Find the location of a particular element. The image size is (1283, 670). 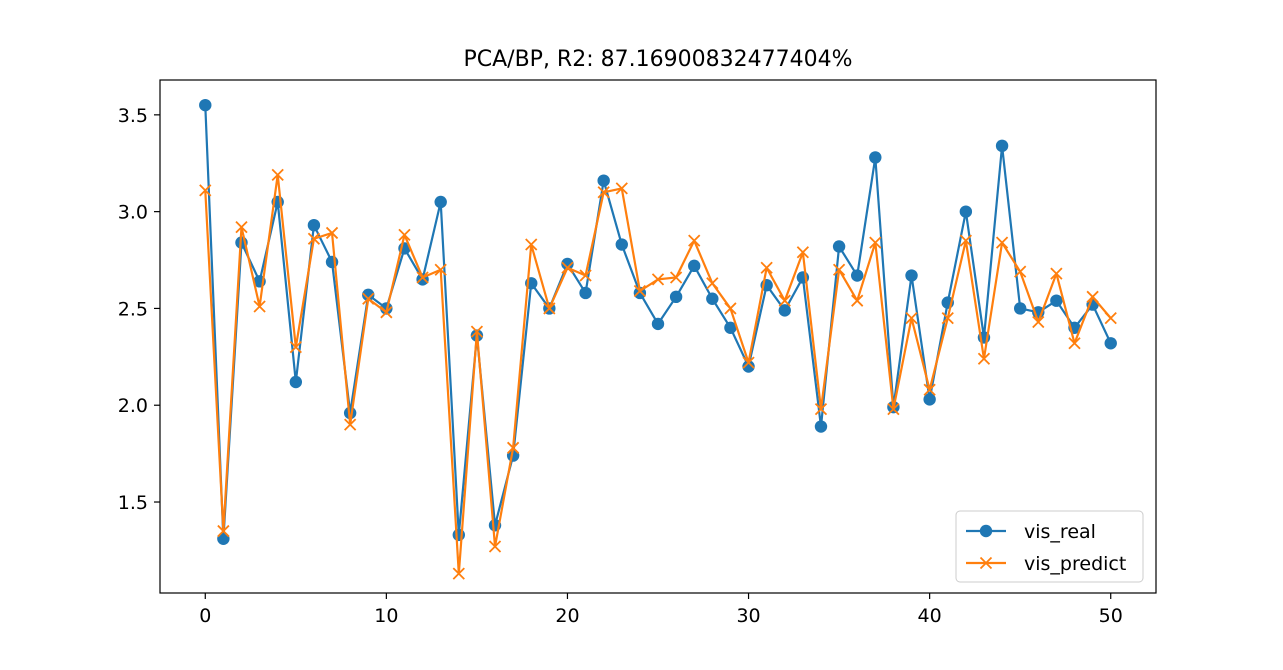

legend: vis_real vis_predict is located at coordinates (1049, 546).